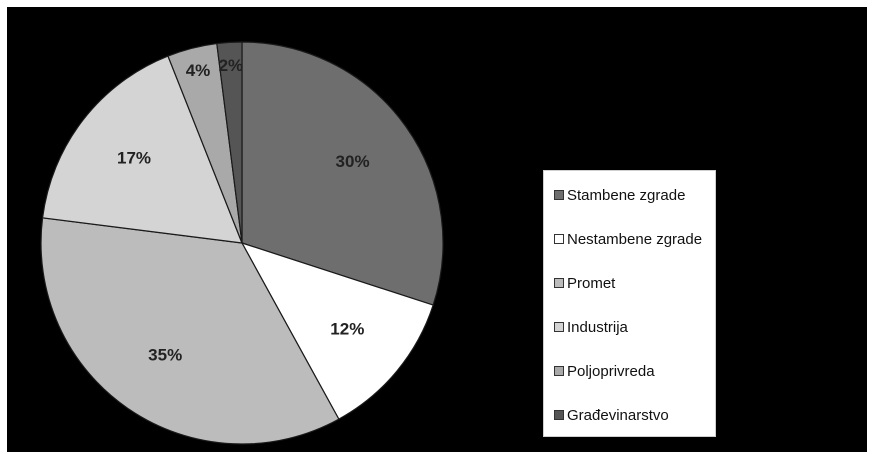 The width and height of the screenshot is (874, 459). Describe the element at coordinates (597, 327) in the screenshot. I see `legend-label-3: Industrija` at that location.